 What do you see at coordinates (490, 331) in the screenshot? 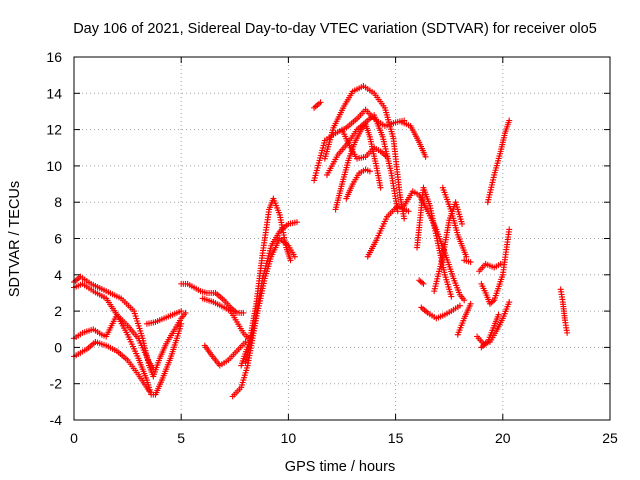
I see `series-arc32` at bounding box center [490, 331].